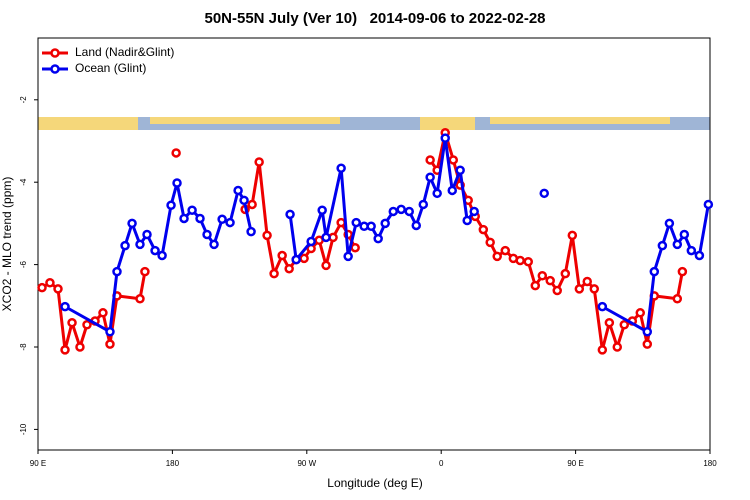 The image size is (750, 500). What do you see at coordinates (124, 52) in the screenshot?
I see `legend-label: Land (Nadir&Glint)` at bounding box center [124, 52].